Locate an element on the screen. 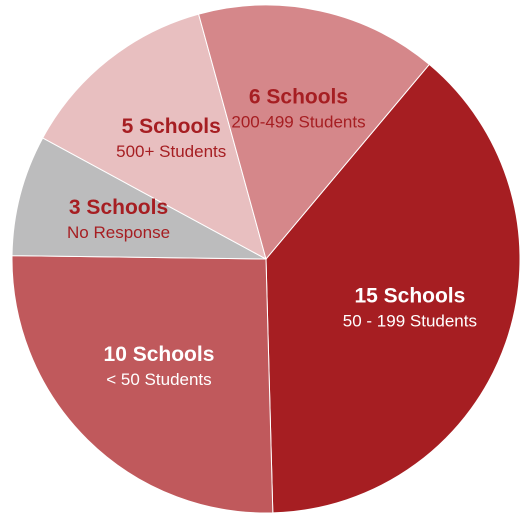 The image size is (521, 521). pie-slice is located at coordinates (139, 198).